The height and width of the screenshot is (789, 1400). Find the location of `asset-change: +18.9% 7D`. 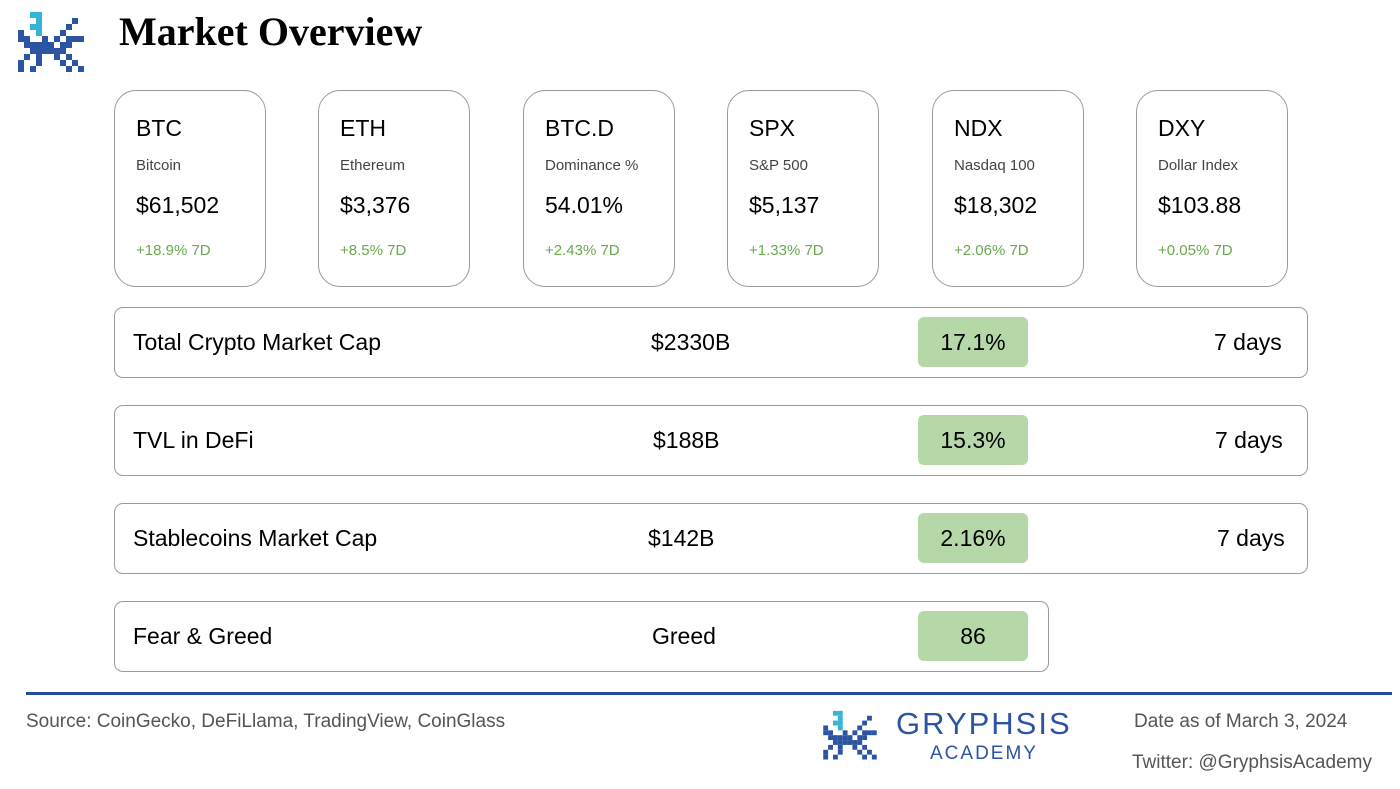

asset-change: +18.9% 7D is located at coordinates (173, 250).